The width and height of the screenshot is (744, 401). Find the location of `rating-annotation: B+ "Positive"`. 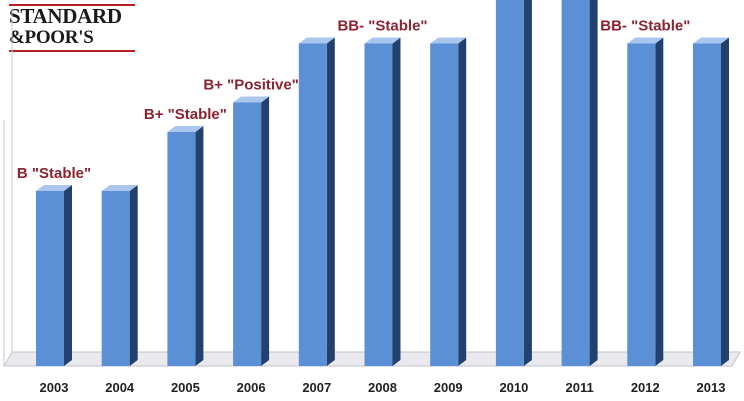

rating-annotation: B+ "Positive" is located at coordinates (251, 85).